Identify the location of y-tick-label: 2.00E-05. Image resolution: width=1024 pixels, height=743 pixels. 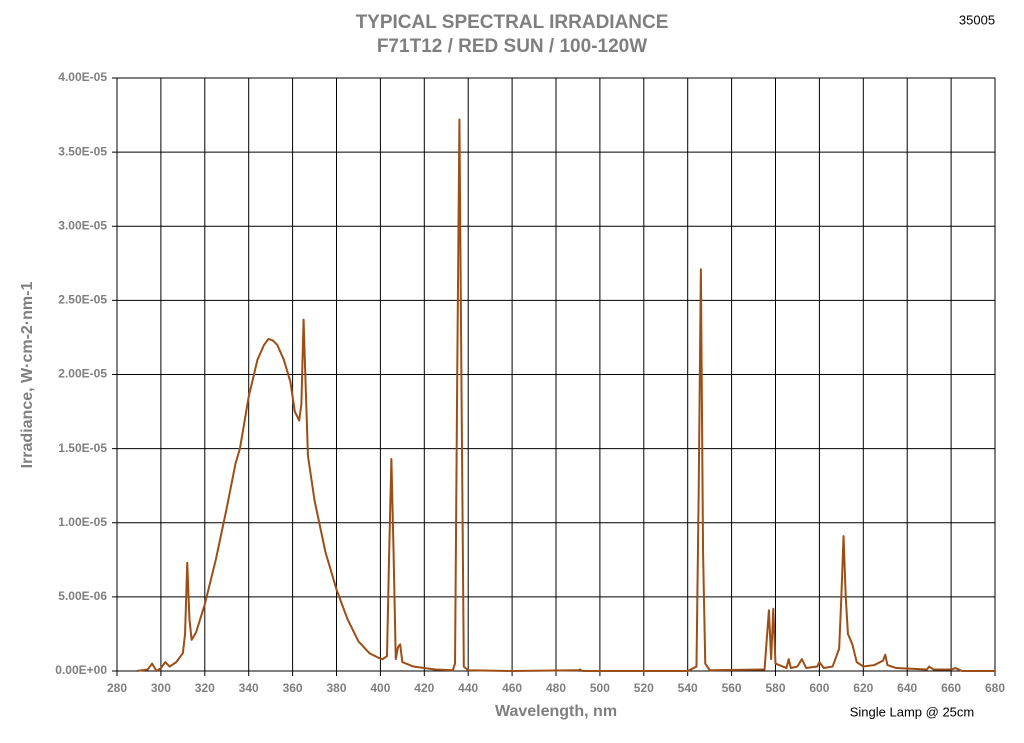
(82, 374).